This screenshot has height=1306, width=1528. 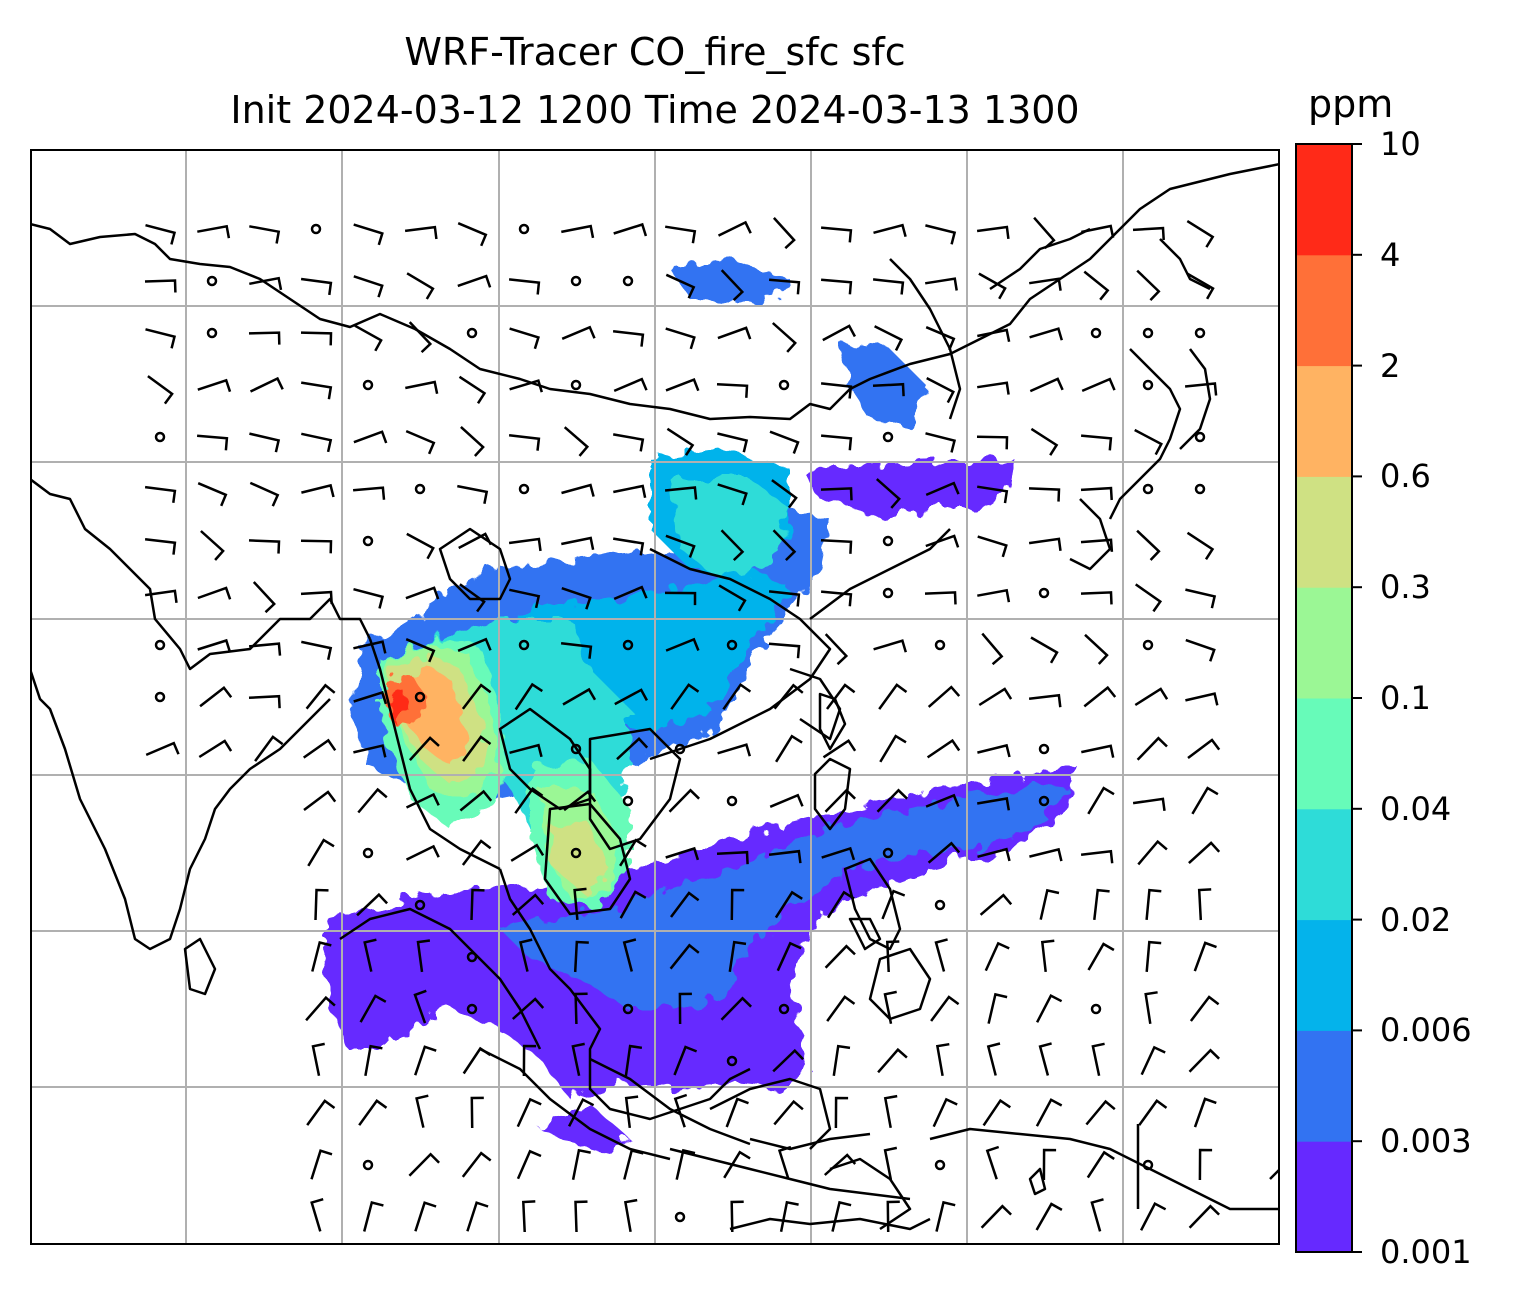 I want to click on colorbar-tick-label: 0.006, so click(x=1426, y=1030).